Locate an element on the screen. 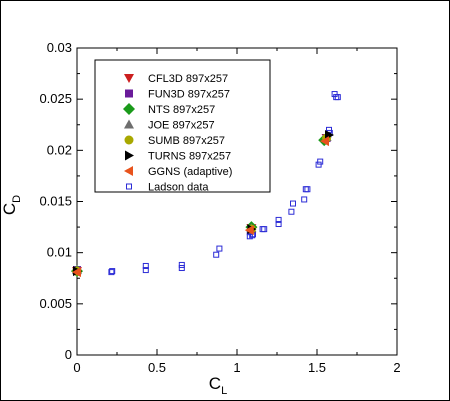  legend-label: GGNS (adaptive) is located at coordinates (190, 172).